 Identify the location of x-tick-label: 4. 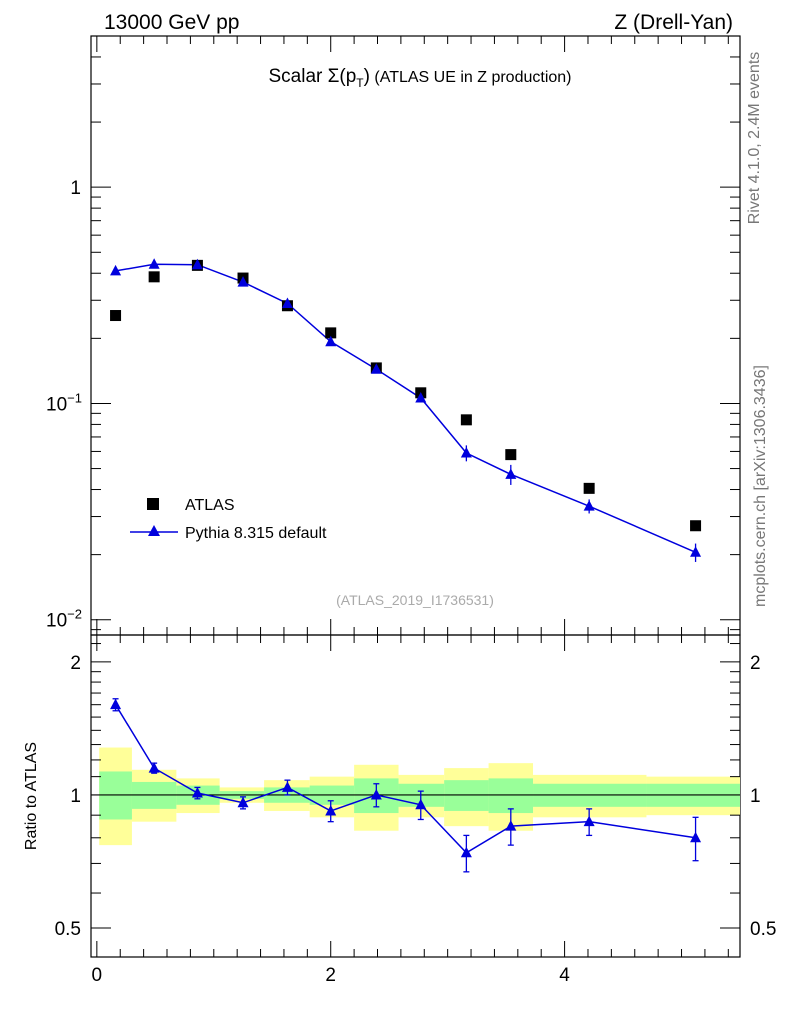
(564, 975).